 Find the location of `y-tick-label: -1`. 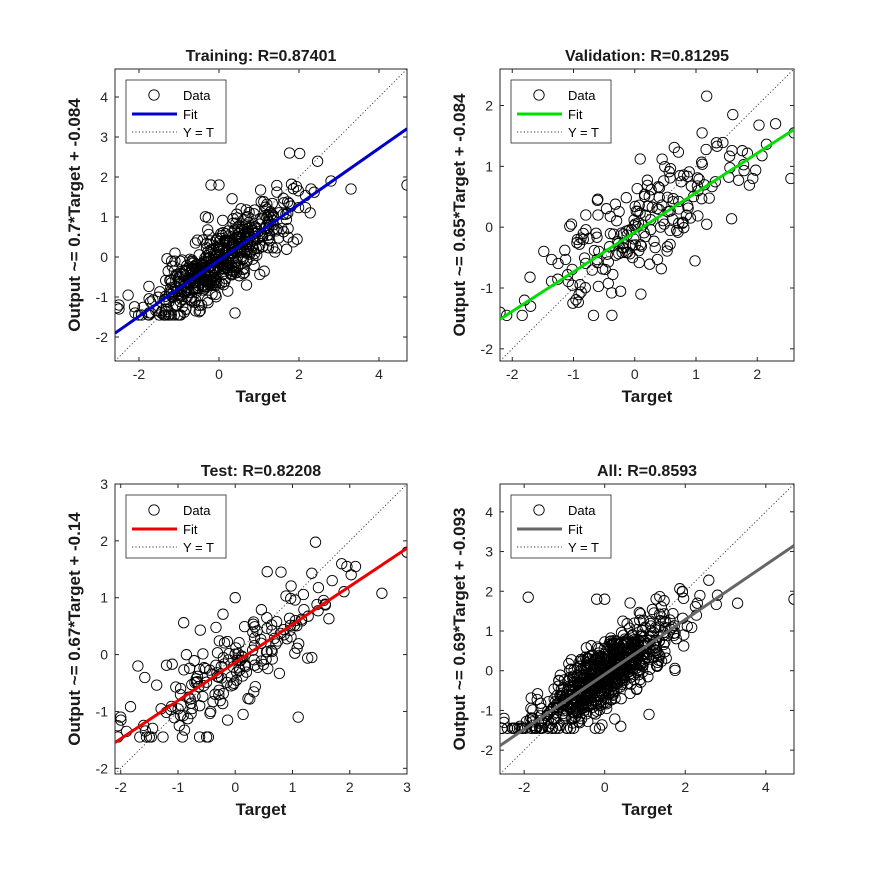

y-tick-label: -1 is located at coordinates (102, 297).